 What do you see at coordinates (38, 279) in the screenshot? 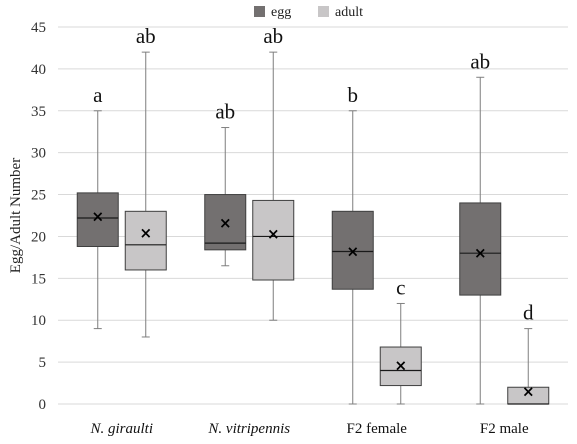
I see `y-tick-label: 15` at bounding box center [38, 279].